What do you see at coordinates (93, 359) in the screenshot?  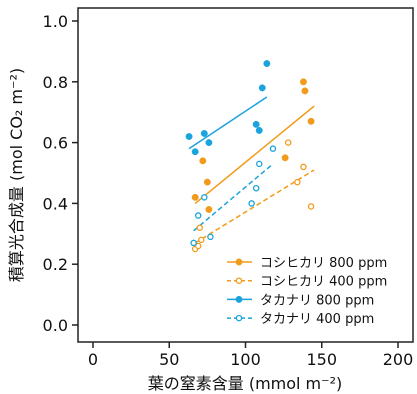 I see `x-tick-label: 0` at bounding box center [93, 359].